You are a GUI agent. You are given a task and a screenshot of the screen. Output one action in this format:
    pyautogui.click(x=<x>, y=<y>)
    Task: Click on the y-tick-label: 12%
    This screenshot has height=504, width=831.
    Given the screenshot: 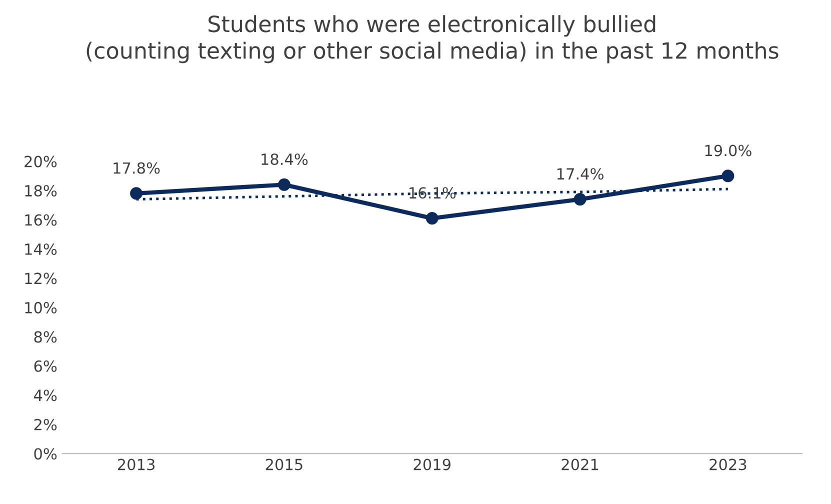 What is the action you would take?
    pyautogui.click(x=41, y=278)
    